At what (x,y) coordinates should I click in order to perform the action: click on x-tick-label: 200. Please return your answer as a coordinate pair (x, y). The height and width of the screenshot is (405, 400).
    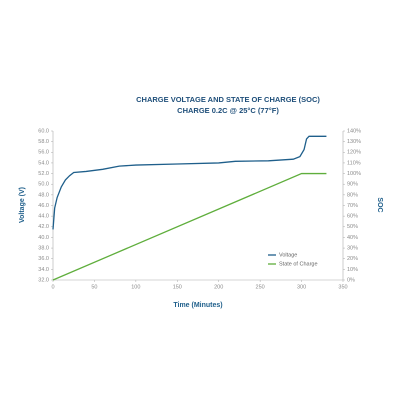
    Looking at the image, I should click on (218, 287).